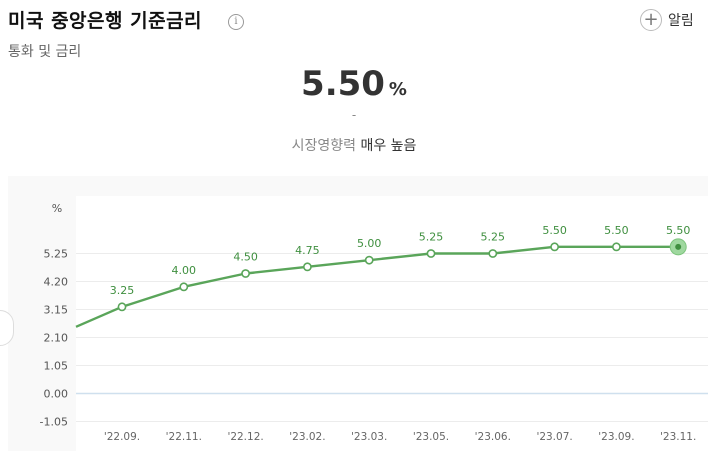 Image resolution: width=708 pixels, height=451 pixels. Describe the element at coordinates (56, 282) in the screenshot. I see `y-tick-label: 4.20` at that location.